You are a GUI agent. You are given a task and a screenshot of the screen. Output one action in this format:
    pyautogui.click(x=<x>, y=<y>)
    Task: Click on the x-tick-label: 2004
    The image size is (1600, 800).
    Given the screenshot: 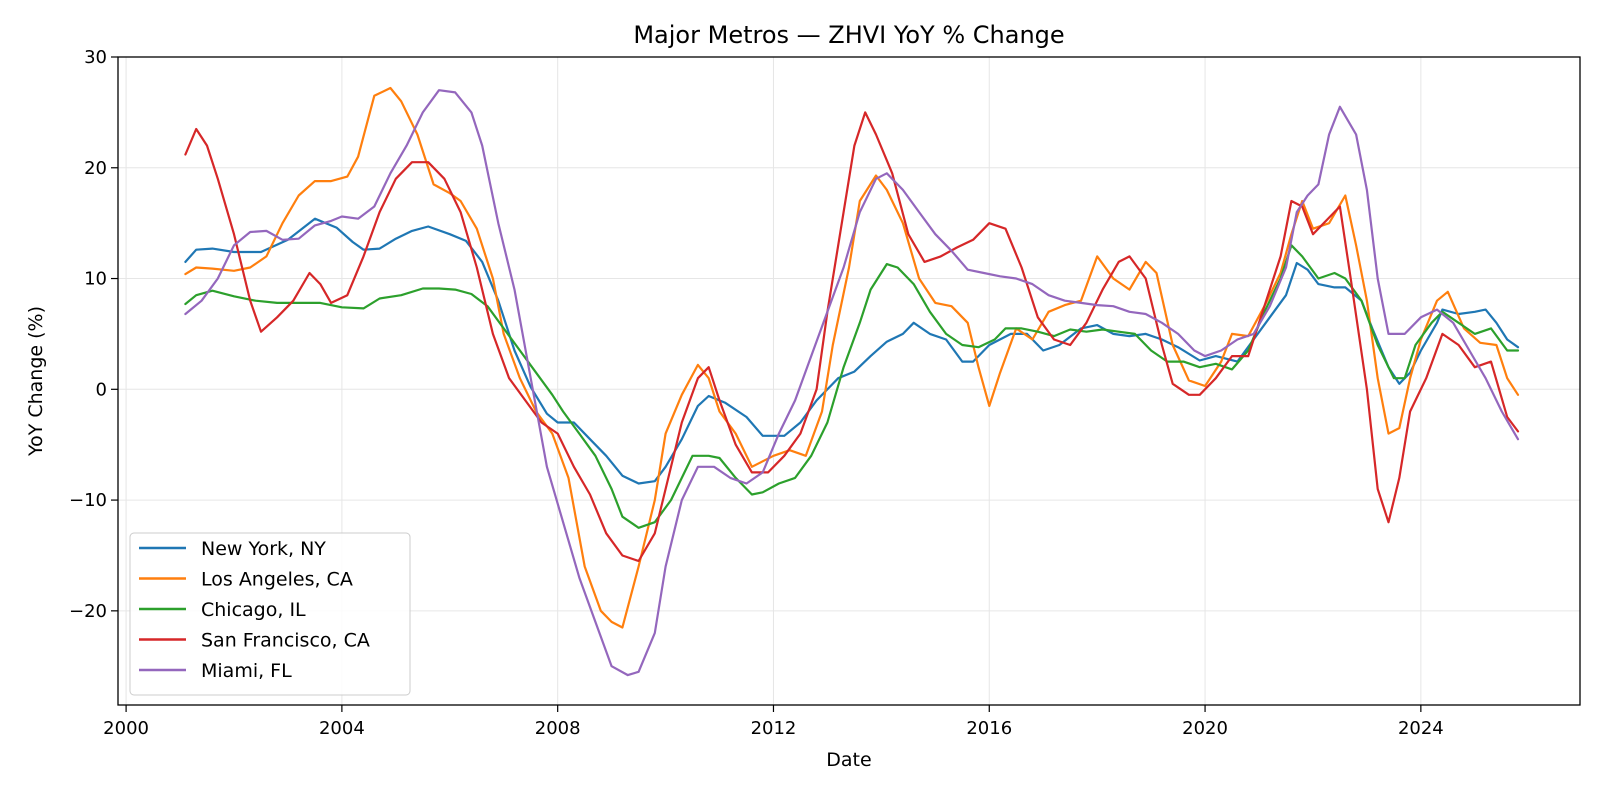 What is the action you would take?
    pyautogui.click(x=342, y=728)
    